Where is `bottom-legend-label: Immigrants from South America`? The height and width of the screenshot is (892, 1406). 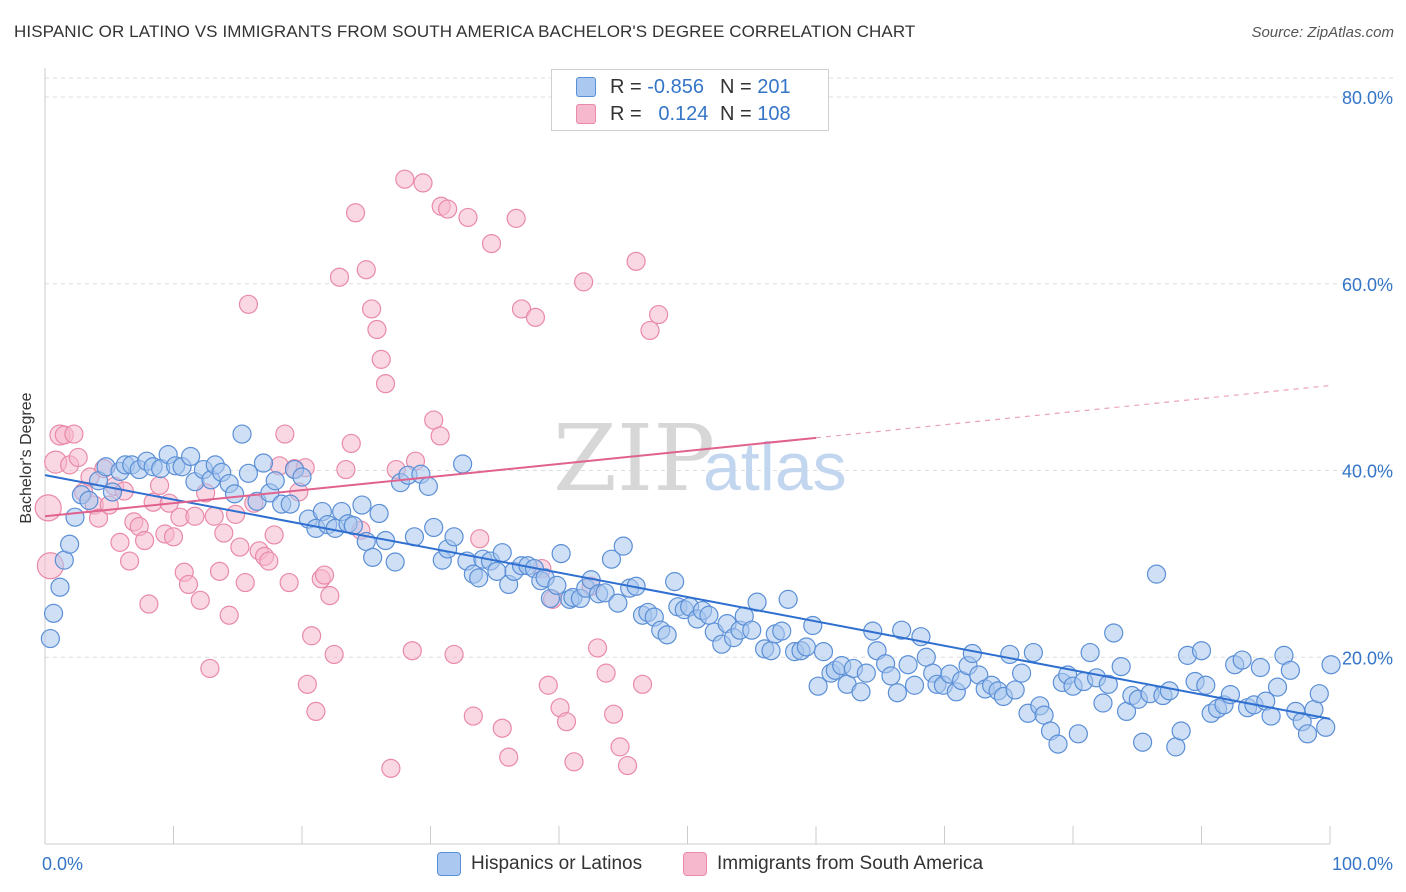 bottom-legend-label: Immigrants from South America is located at coordinates (850, 863).